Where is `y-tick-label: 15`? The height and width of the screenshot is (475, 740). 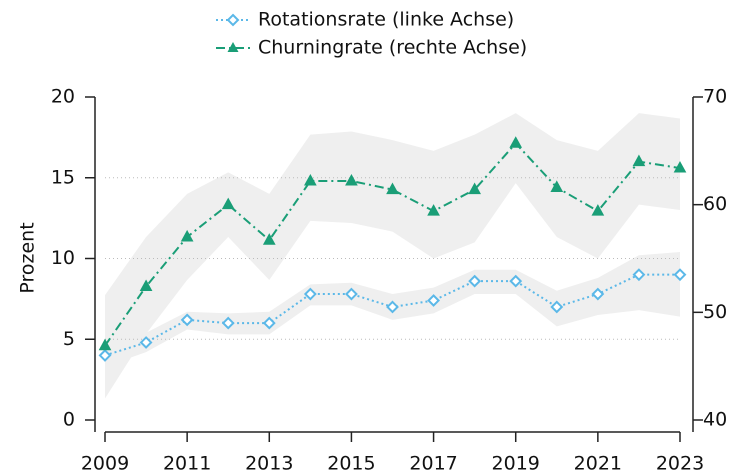
y-tick-label: 15 is located at coordinates (63, 177).